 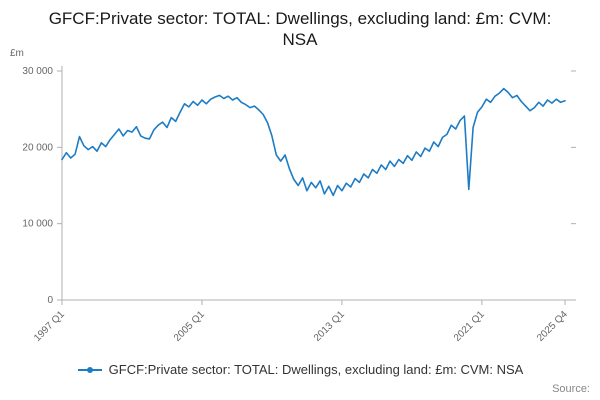 I want to click on y-tick-label: 30 000, so click(x=37, y=71).